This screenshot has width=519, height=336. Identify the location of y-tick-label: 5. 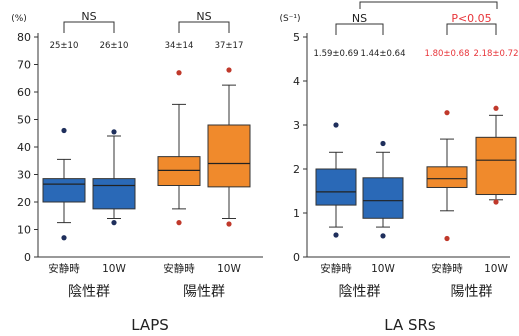
(296, 37).